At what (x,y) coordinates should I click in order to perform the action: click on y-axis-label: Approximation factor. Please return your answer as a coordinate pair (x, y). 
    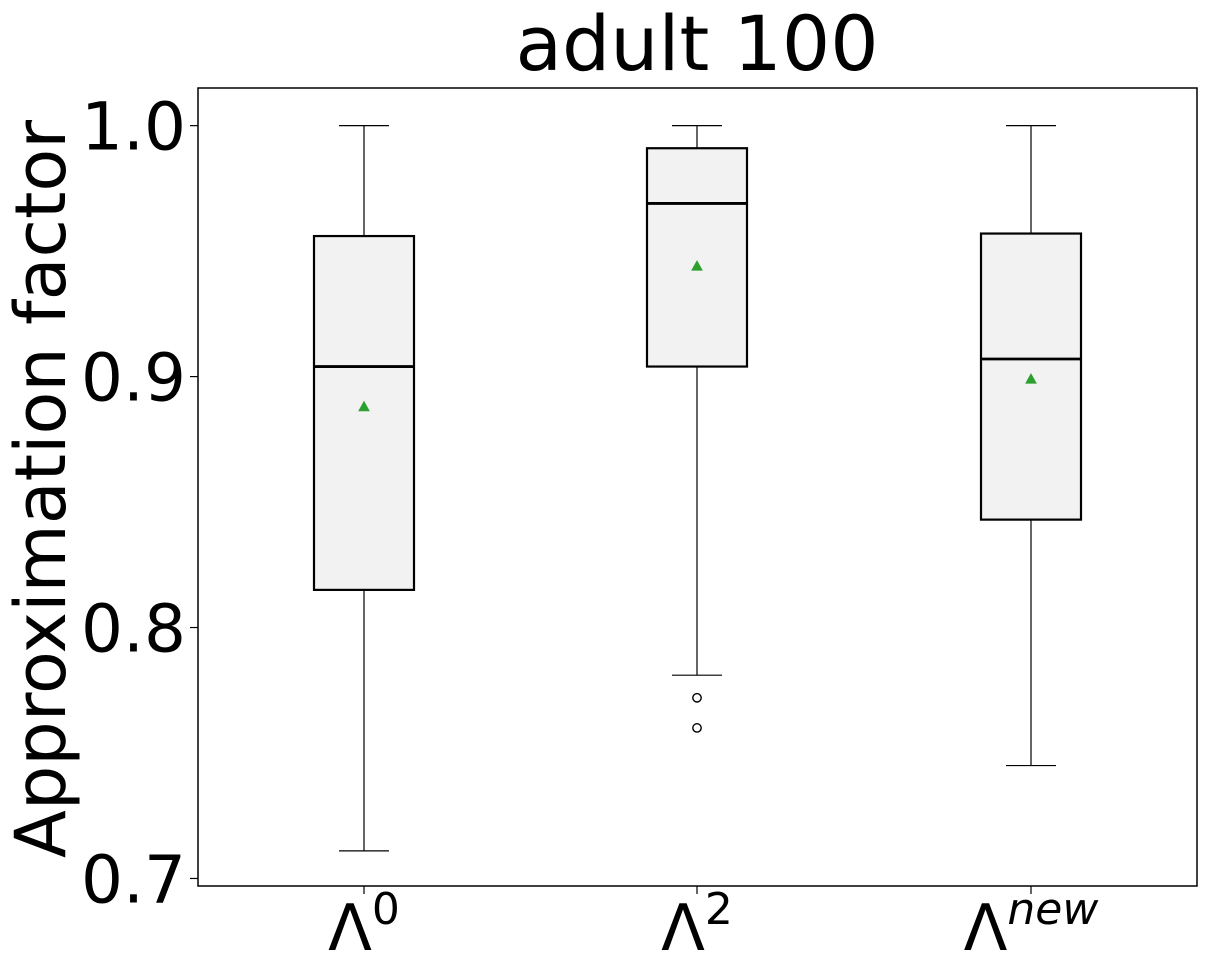
    Looking at the image, I should click on (41, 489).